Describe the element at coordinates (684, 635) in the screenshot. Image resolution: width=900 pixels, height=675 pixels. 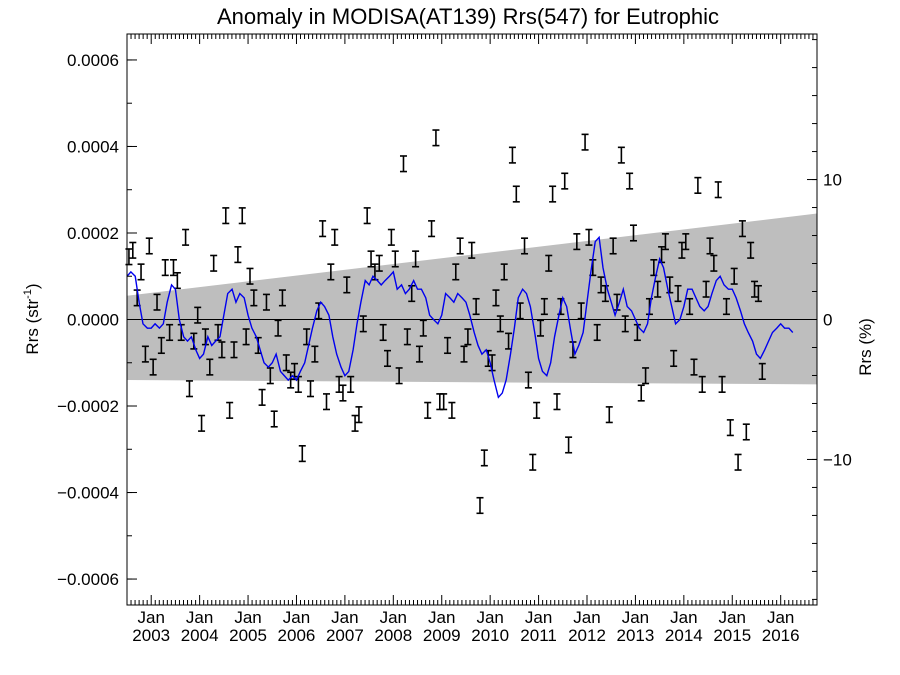
I see `x-tick-year-label: 2014` at that location.